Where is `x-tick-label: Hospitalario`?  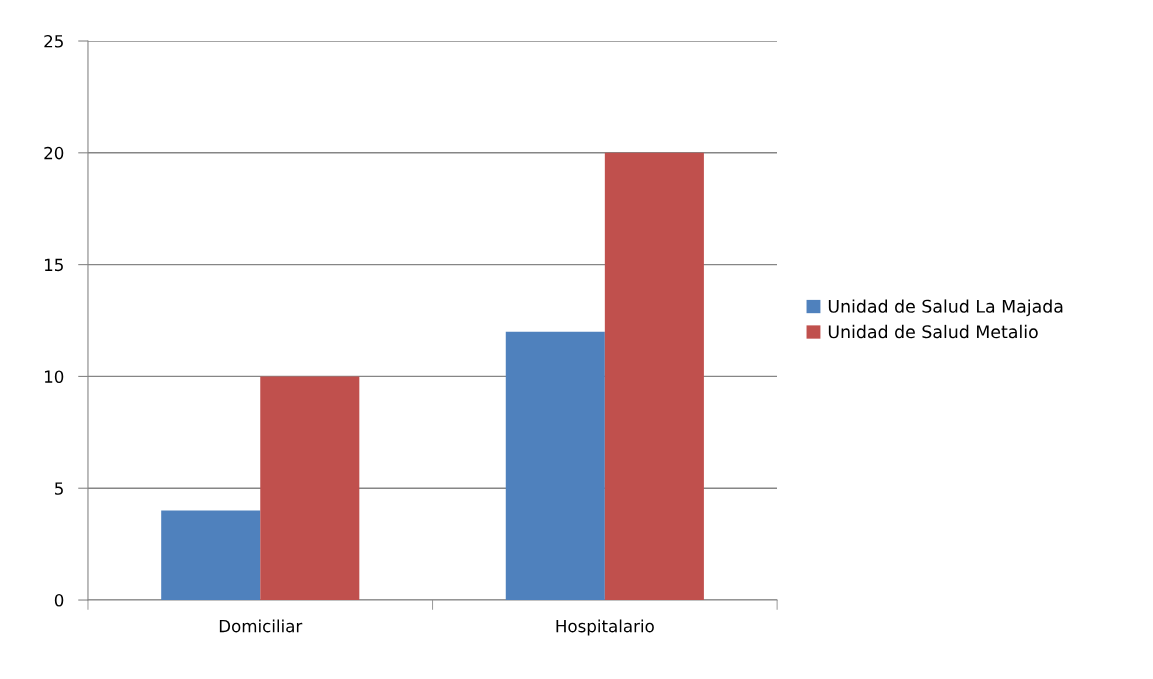
x-tick-label: Hospitalario is located at coordinates (605, 627).